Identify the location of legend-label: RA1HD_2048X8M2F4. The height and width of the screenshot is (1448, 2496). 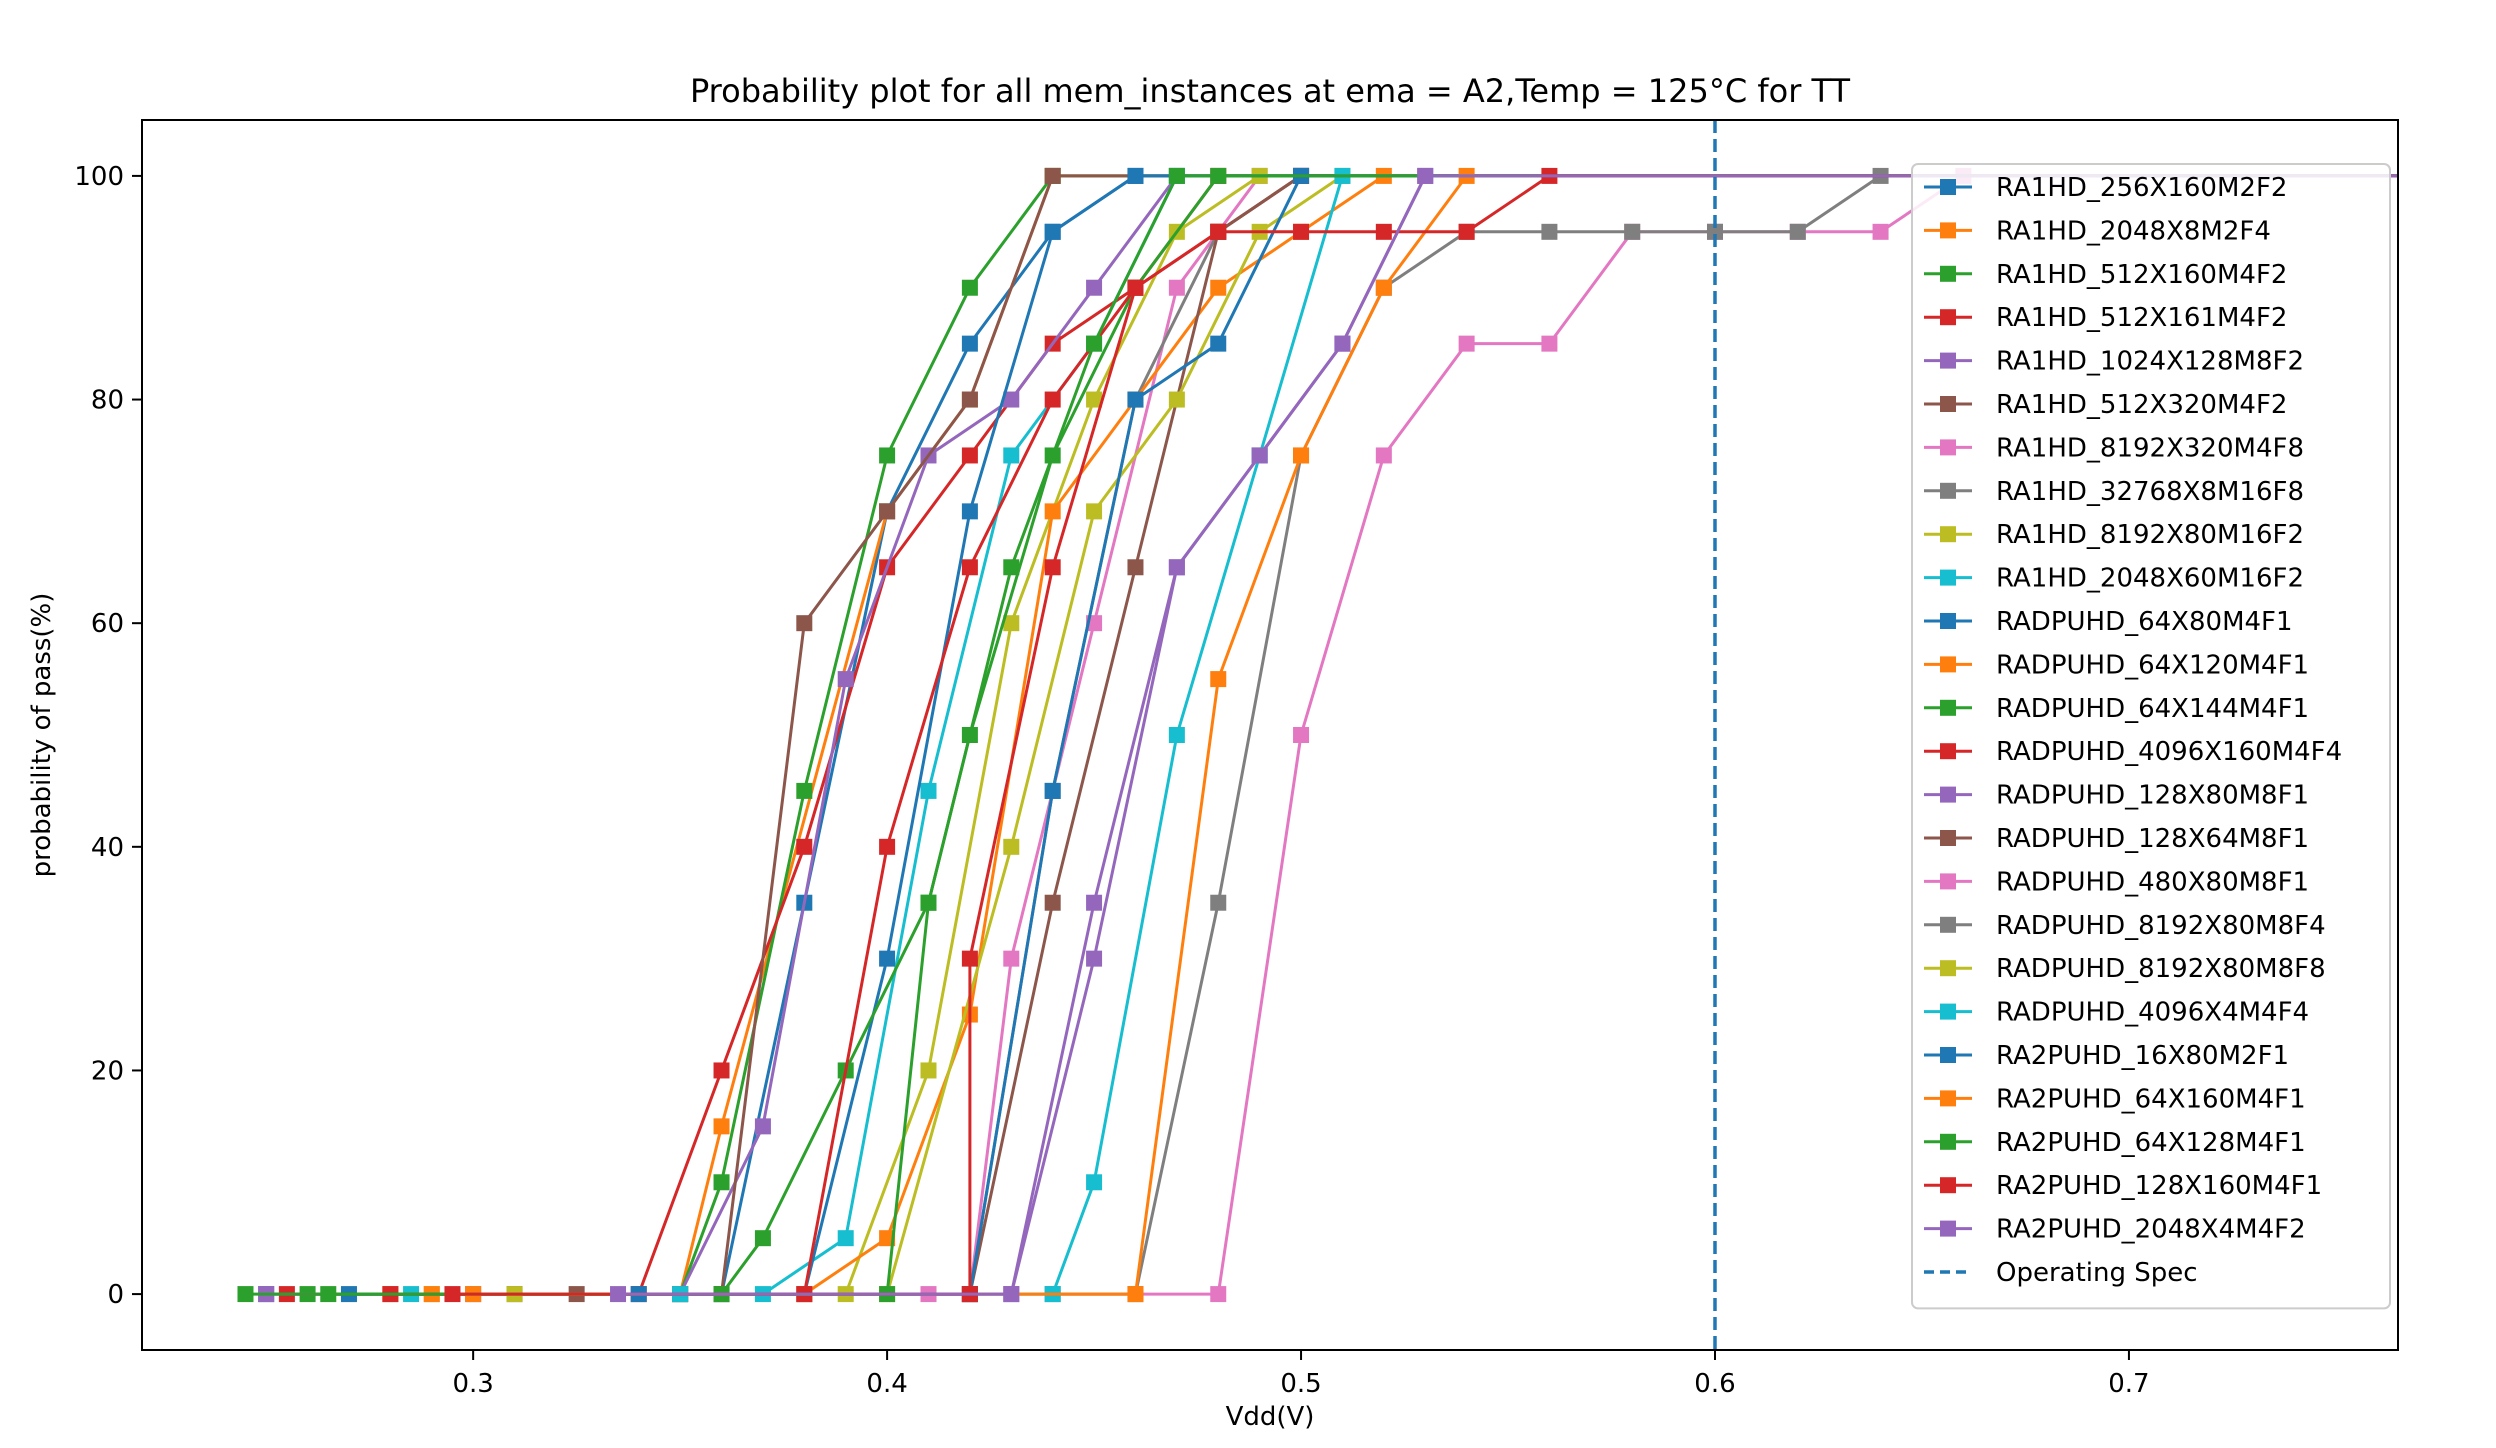
(2133, 231).